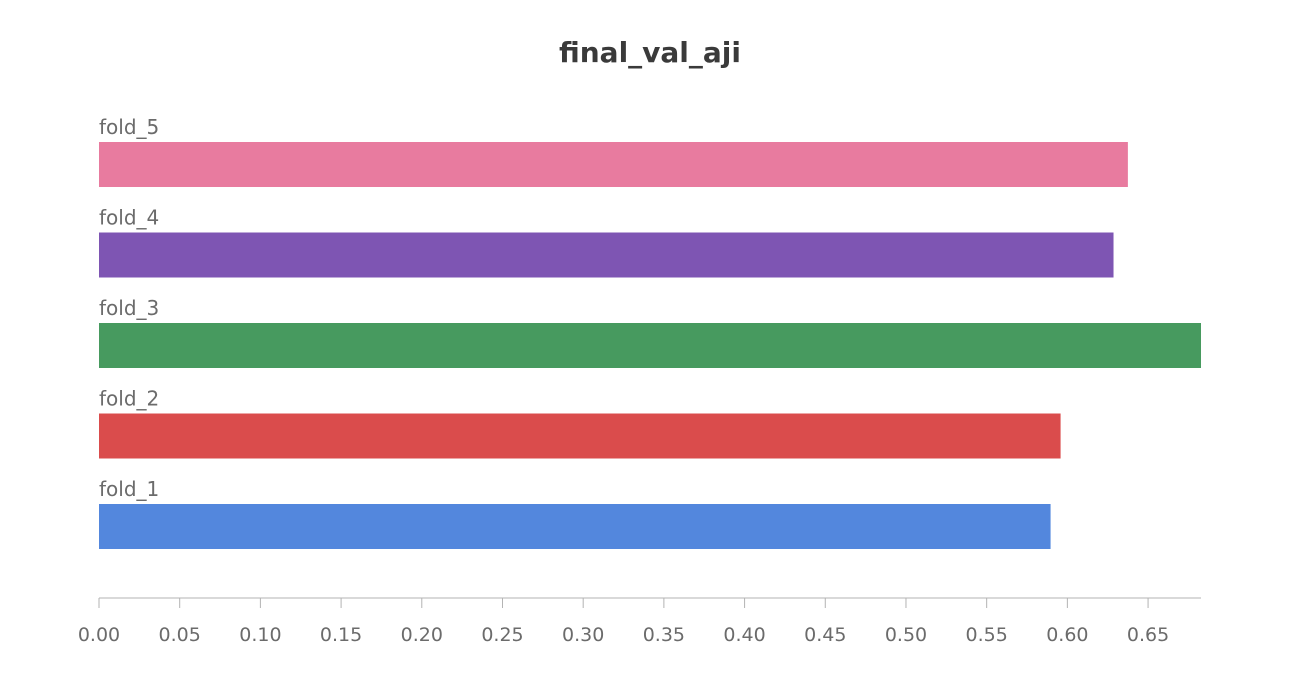 This screenshot has height=683, width=1300. What do you see at coordinates (1067, 635) in the screenshot?
I see `x-tick-label: 0.60` at bounding box center [1067, 635].